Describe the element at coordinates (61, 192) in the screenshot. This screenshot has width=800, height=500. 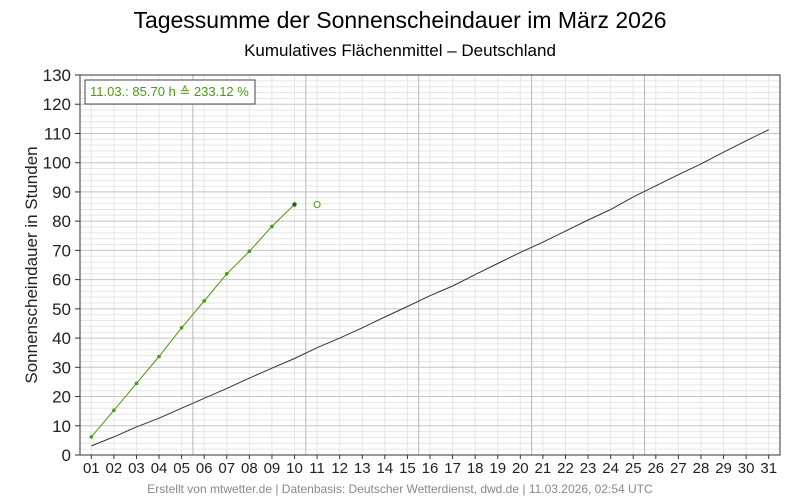
I see `y-tick-label: 90` at that location.